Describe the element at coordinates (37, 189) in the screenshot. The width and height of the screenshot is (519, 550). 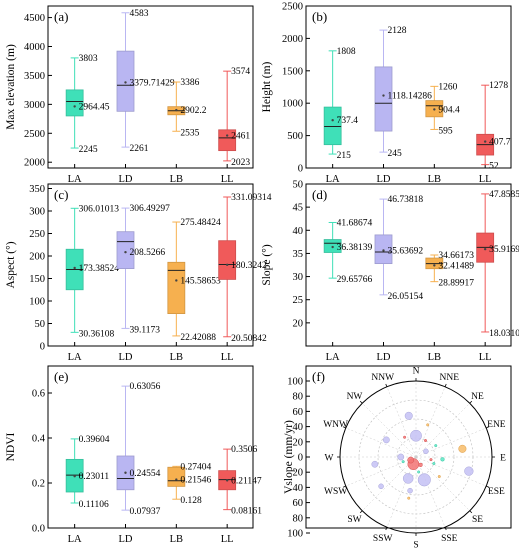
I see `y-tick-label: 350` at that location.